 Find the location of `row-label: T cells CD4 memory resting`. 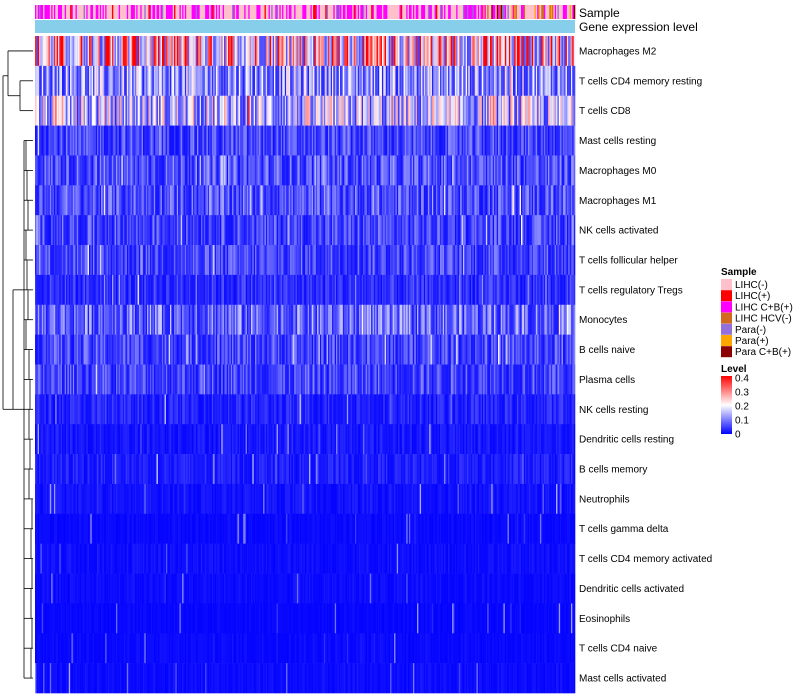

row-label: T cells CD4 memory resting is located at coordinates (640, 81).